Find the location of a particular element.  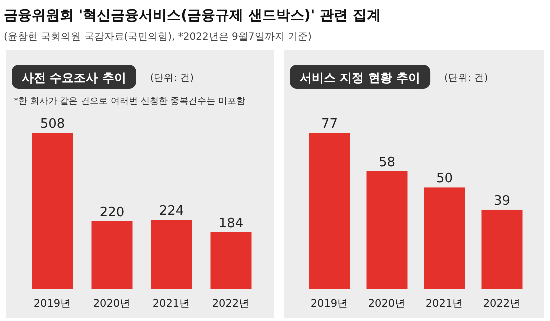

data-label: 184 is located at coordinates (231, 224).